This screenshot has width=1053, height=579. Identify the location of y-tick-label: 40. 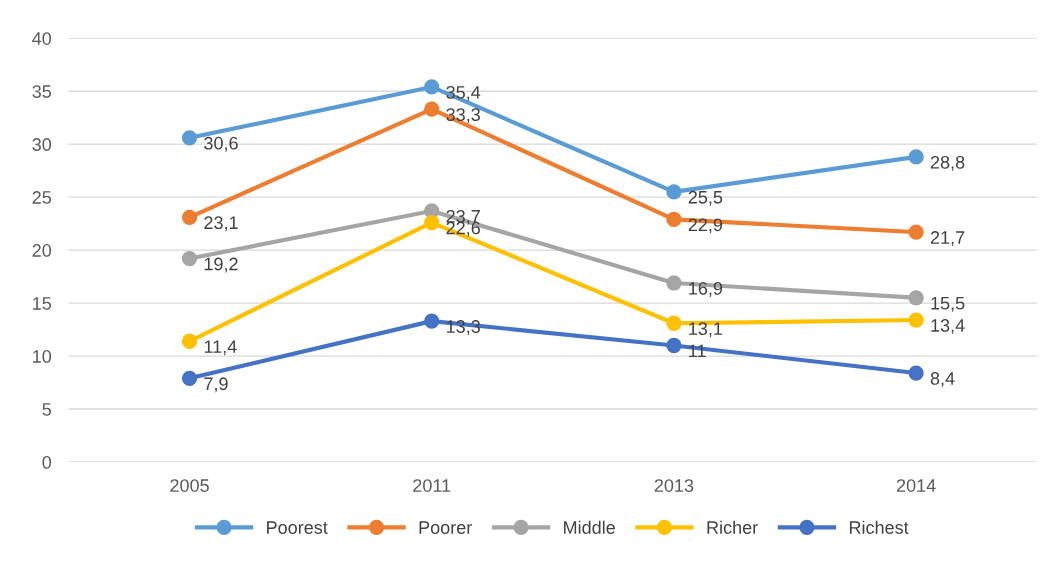
(42, 38).